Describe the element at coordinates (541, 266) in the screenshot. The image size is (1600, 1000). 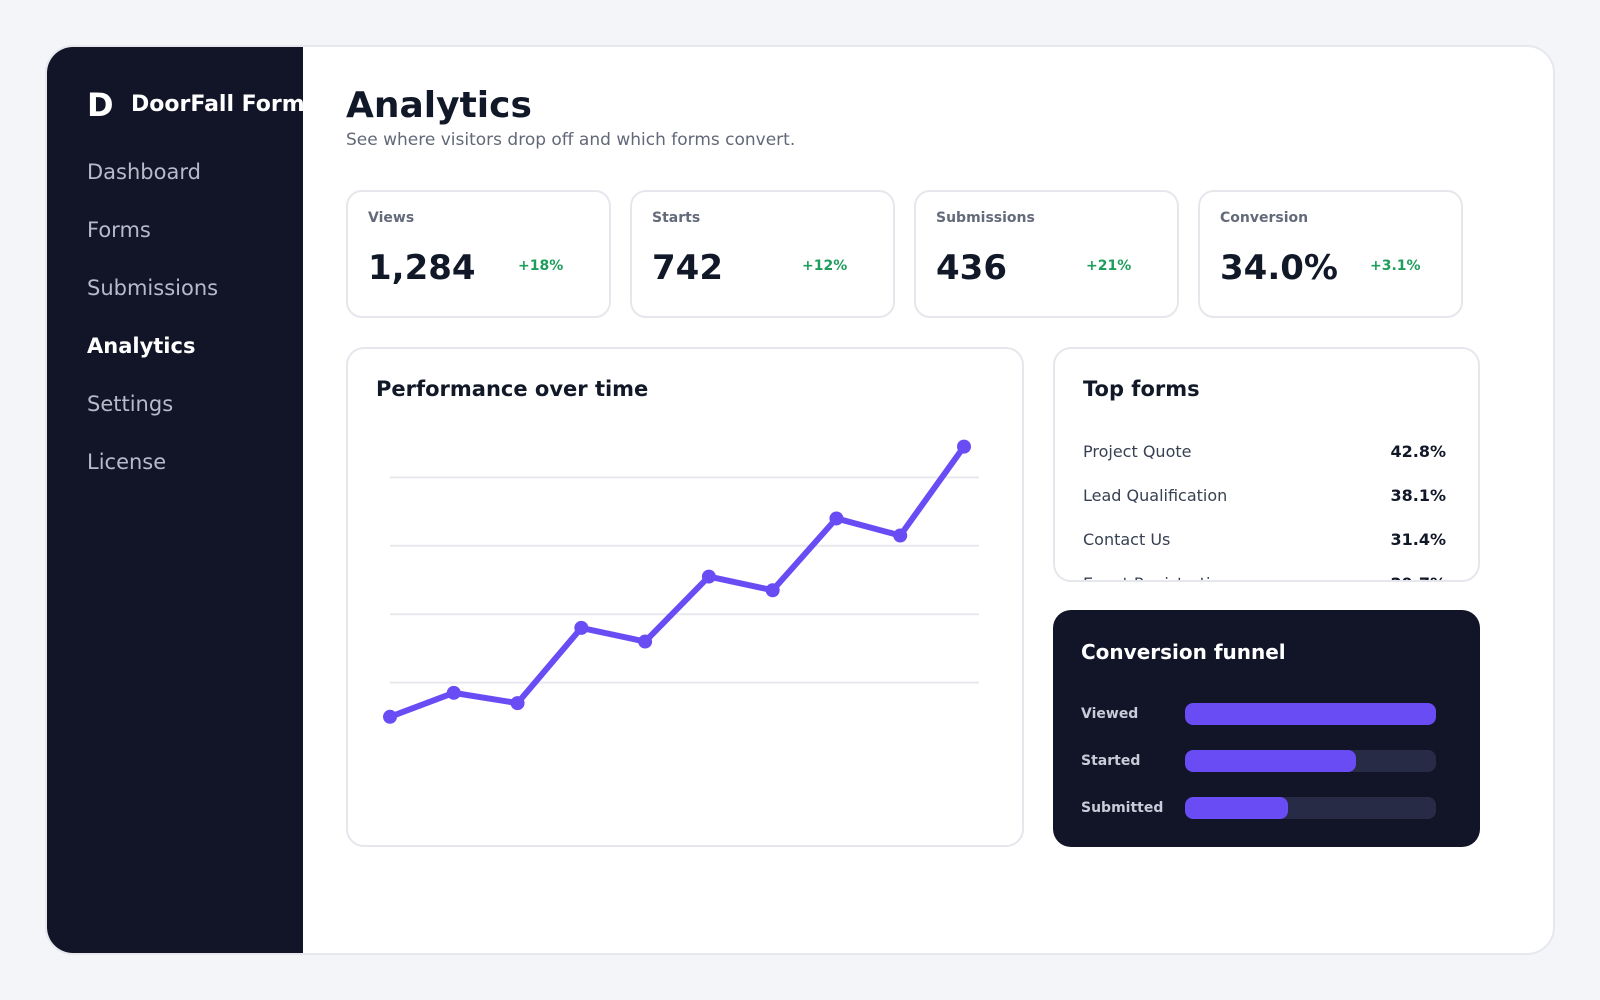
I see `stat-delta: +18%` at that location.